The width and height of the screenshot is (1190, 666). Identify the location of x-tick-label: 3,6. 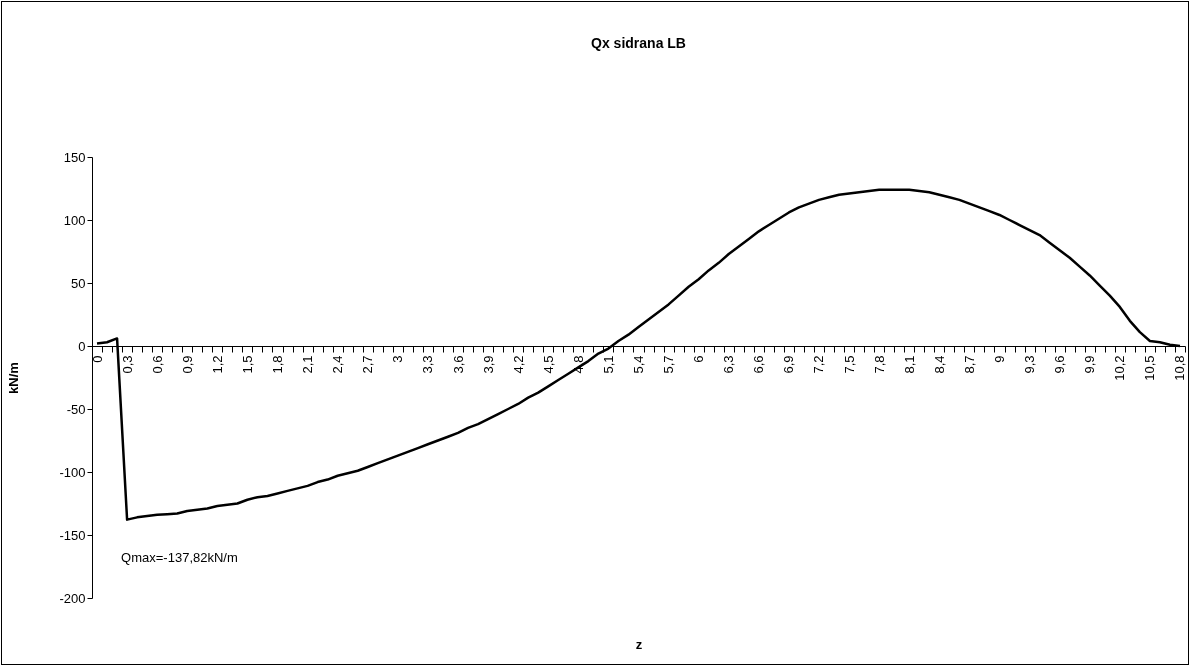
(458, 364).